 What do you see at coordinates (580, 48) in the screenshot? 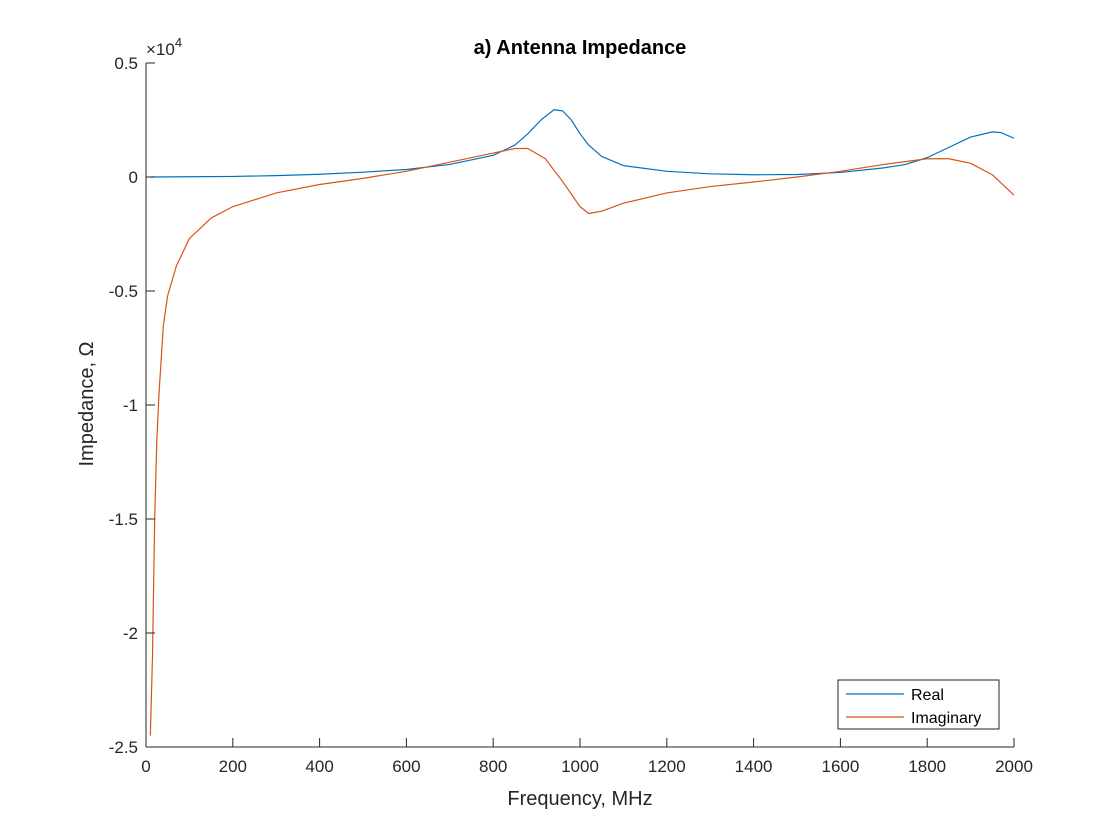
I see `chart-title: a) Antenna Impedance` at bounding box center [580, 48].